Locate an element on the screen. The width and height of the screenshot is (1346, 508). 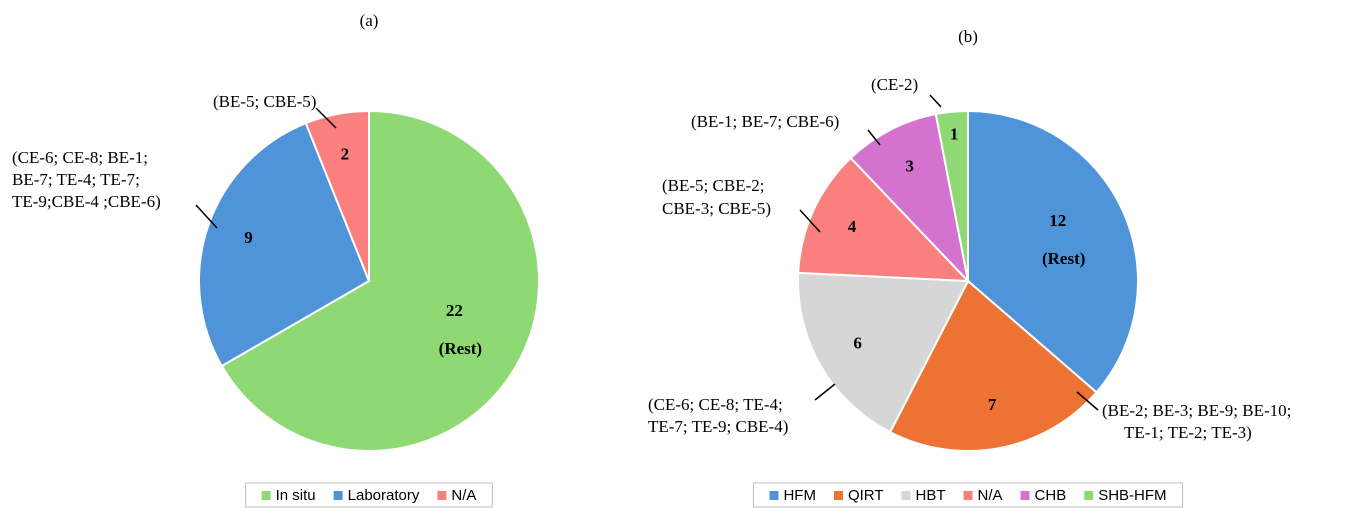
legend-label: SHB-HFM is located at coordinates (1132, 495).